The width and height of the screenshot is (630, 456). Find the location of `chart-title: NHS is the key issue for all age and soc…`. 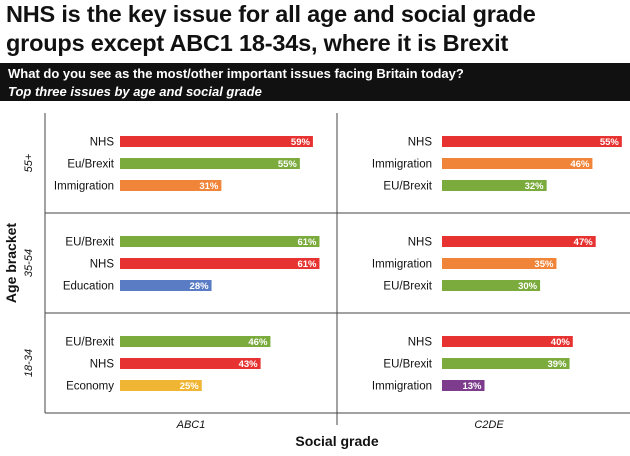

chart-title: NHS is the key issue for all age and soc… is located at coordinates (316, 29).